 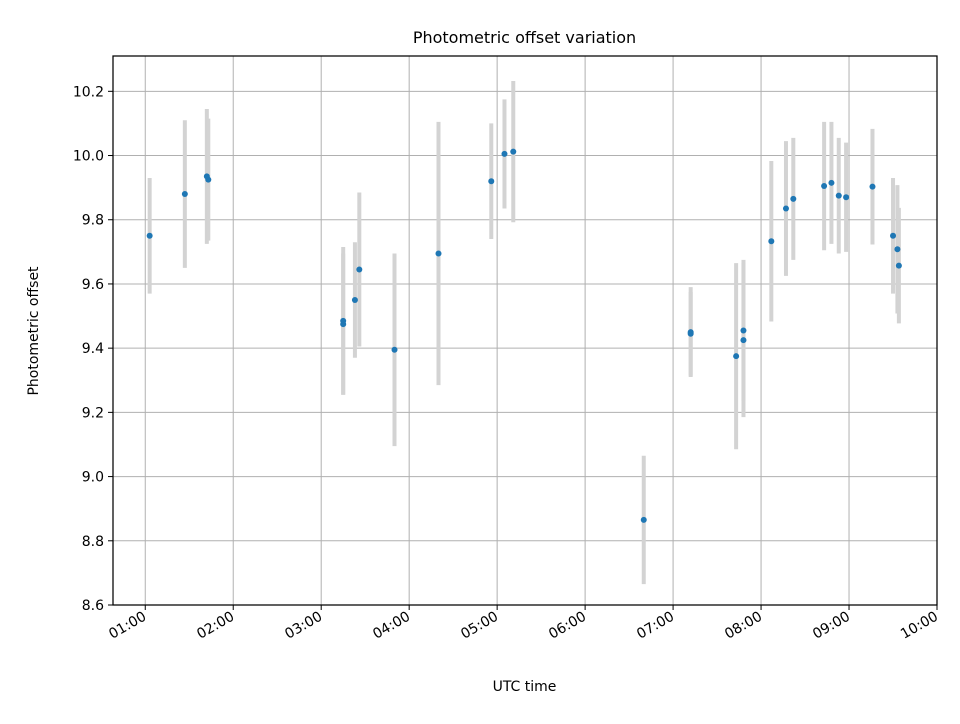 I want to click on x-tick-label: 10:00, so click(x=919, y=626).